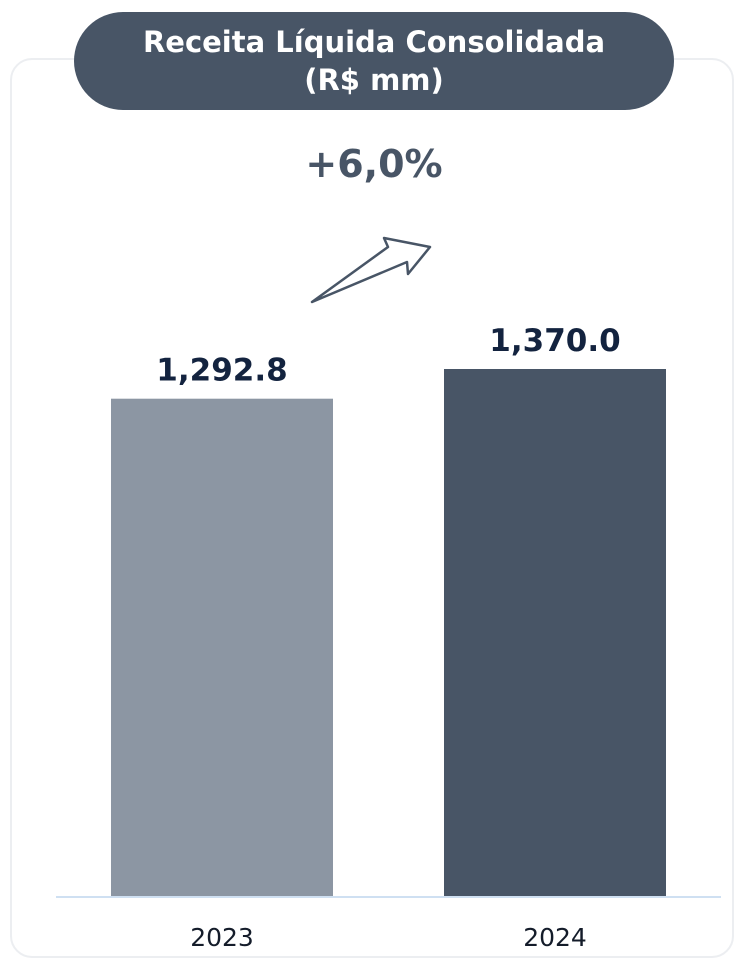 Image resolution: width=738 pixels, height=962 pixels. What do you see at coordinates (555, 937) in the screenshot?
I see `category-label-2024: 2024` at bounding box center [555, 937].